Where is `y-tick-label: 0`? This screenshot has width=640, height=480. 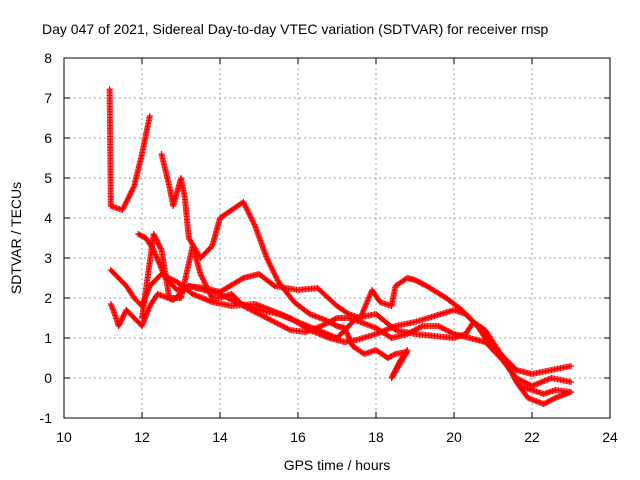
y-tick-label: 0 is located at coordinates (48, 378).